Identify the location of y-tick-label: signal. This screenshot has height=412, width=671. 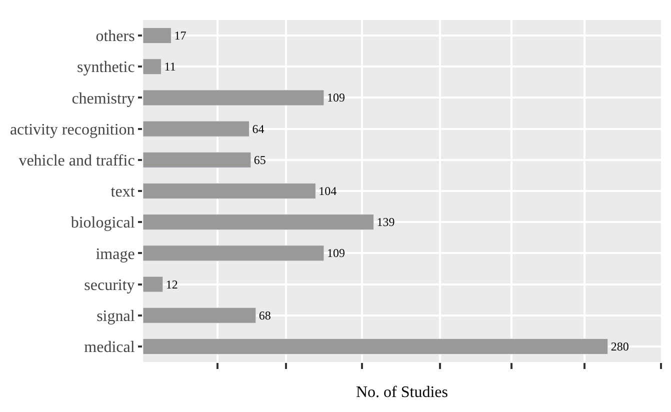
(116, 316).